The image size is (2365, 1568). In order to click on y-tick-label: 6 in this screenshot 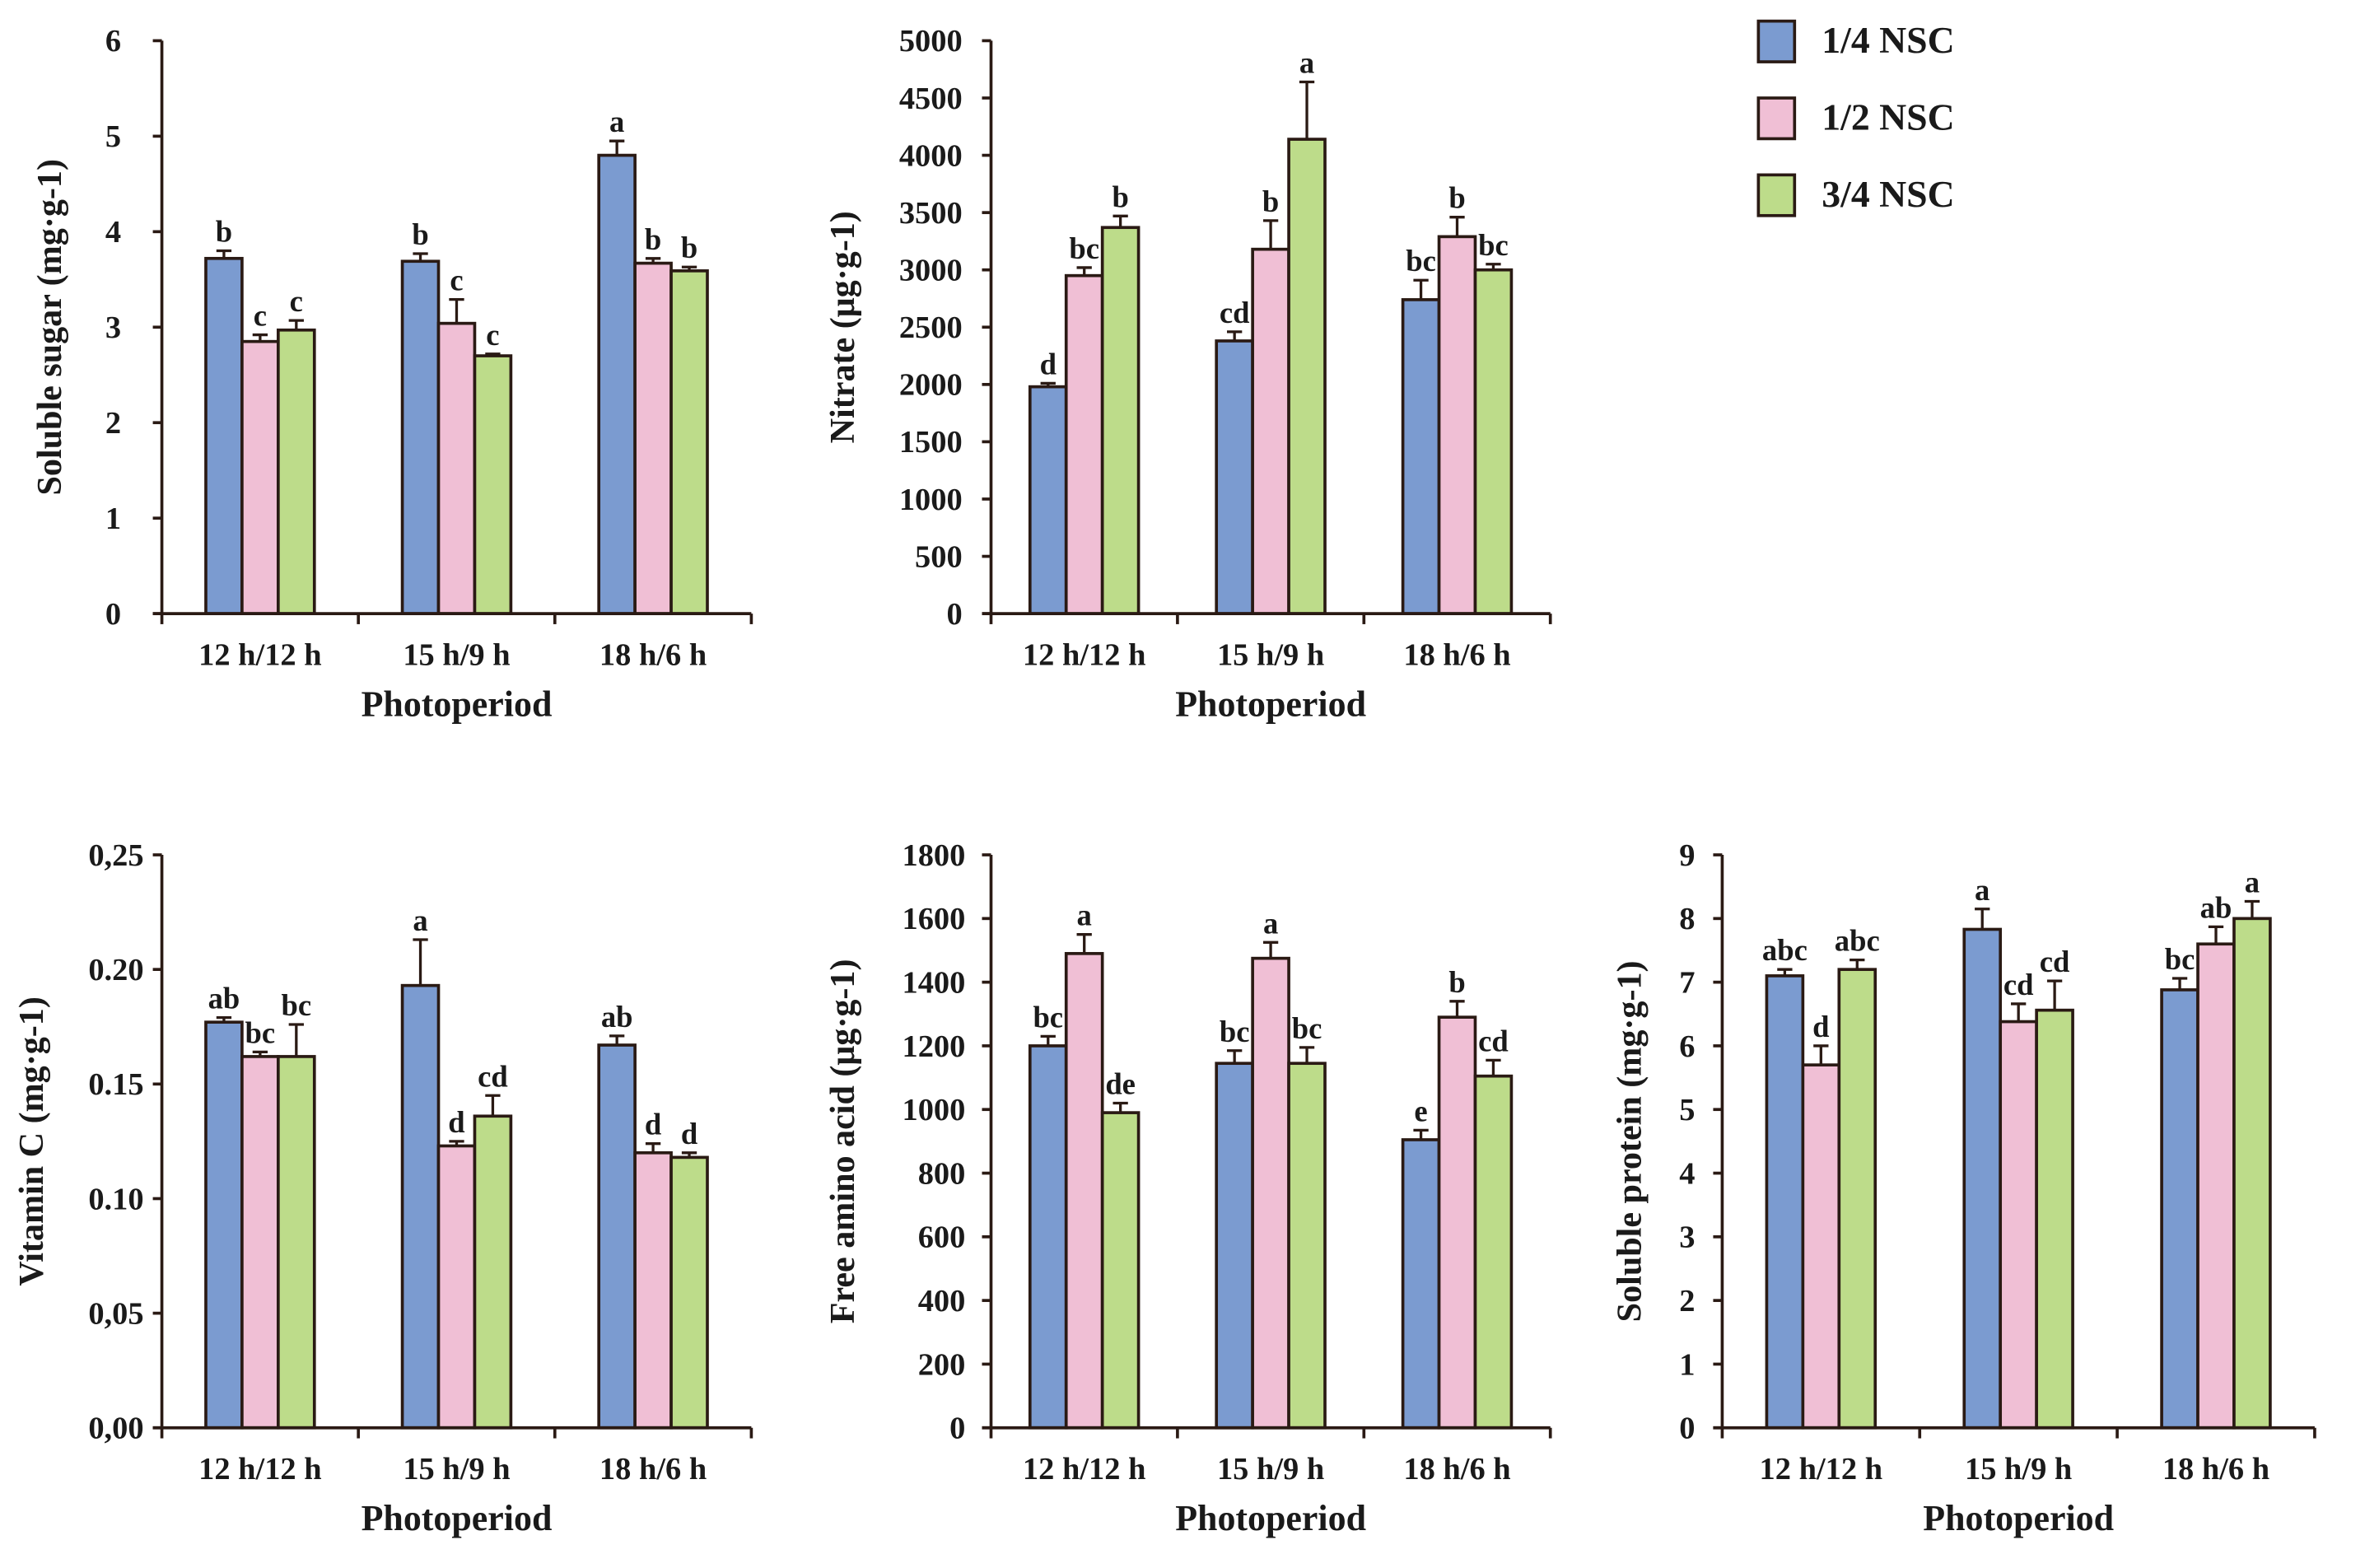, I will do `click(1687, 1046)`.